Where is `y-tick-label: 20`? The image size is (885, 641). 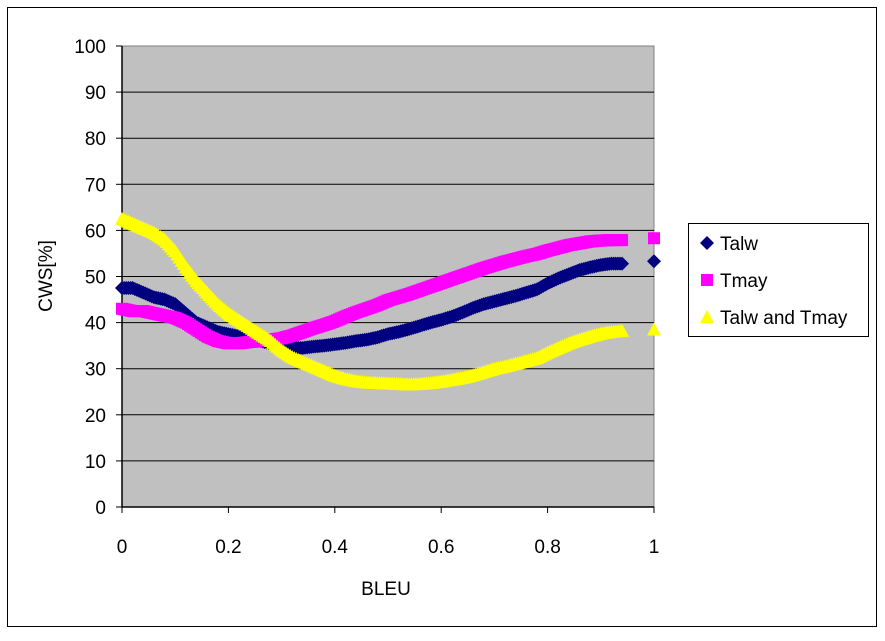
y-tick-label: 20 is located at coordinates (95, 416).